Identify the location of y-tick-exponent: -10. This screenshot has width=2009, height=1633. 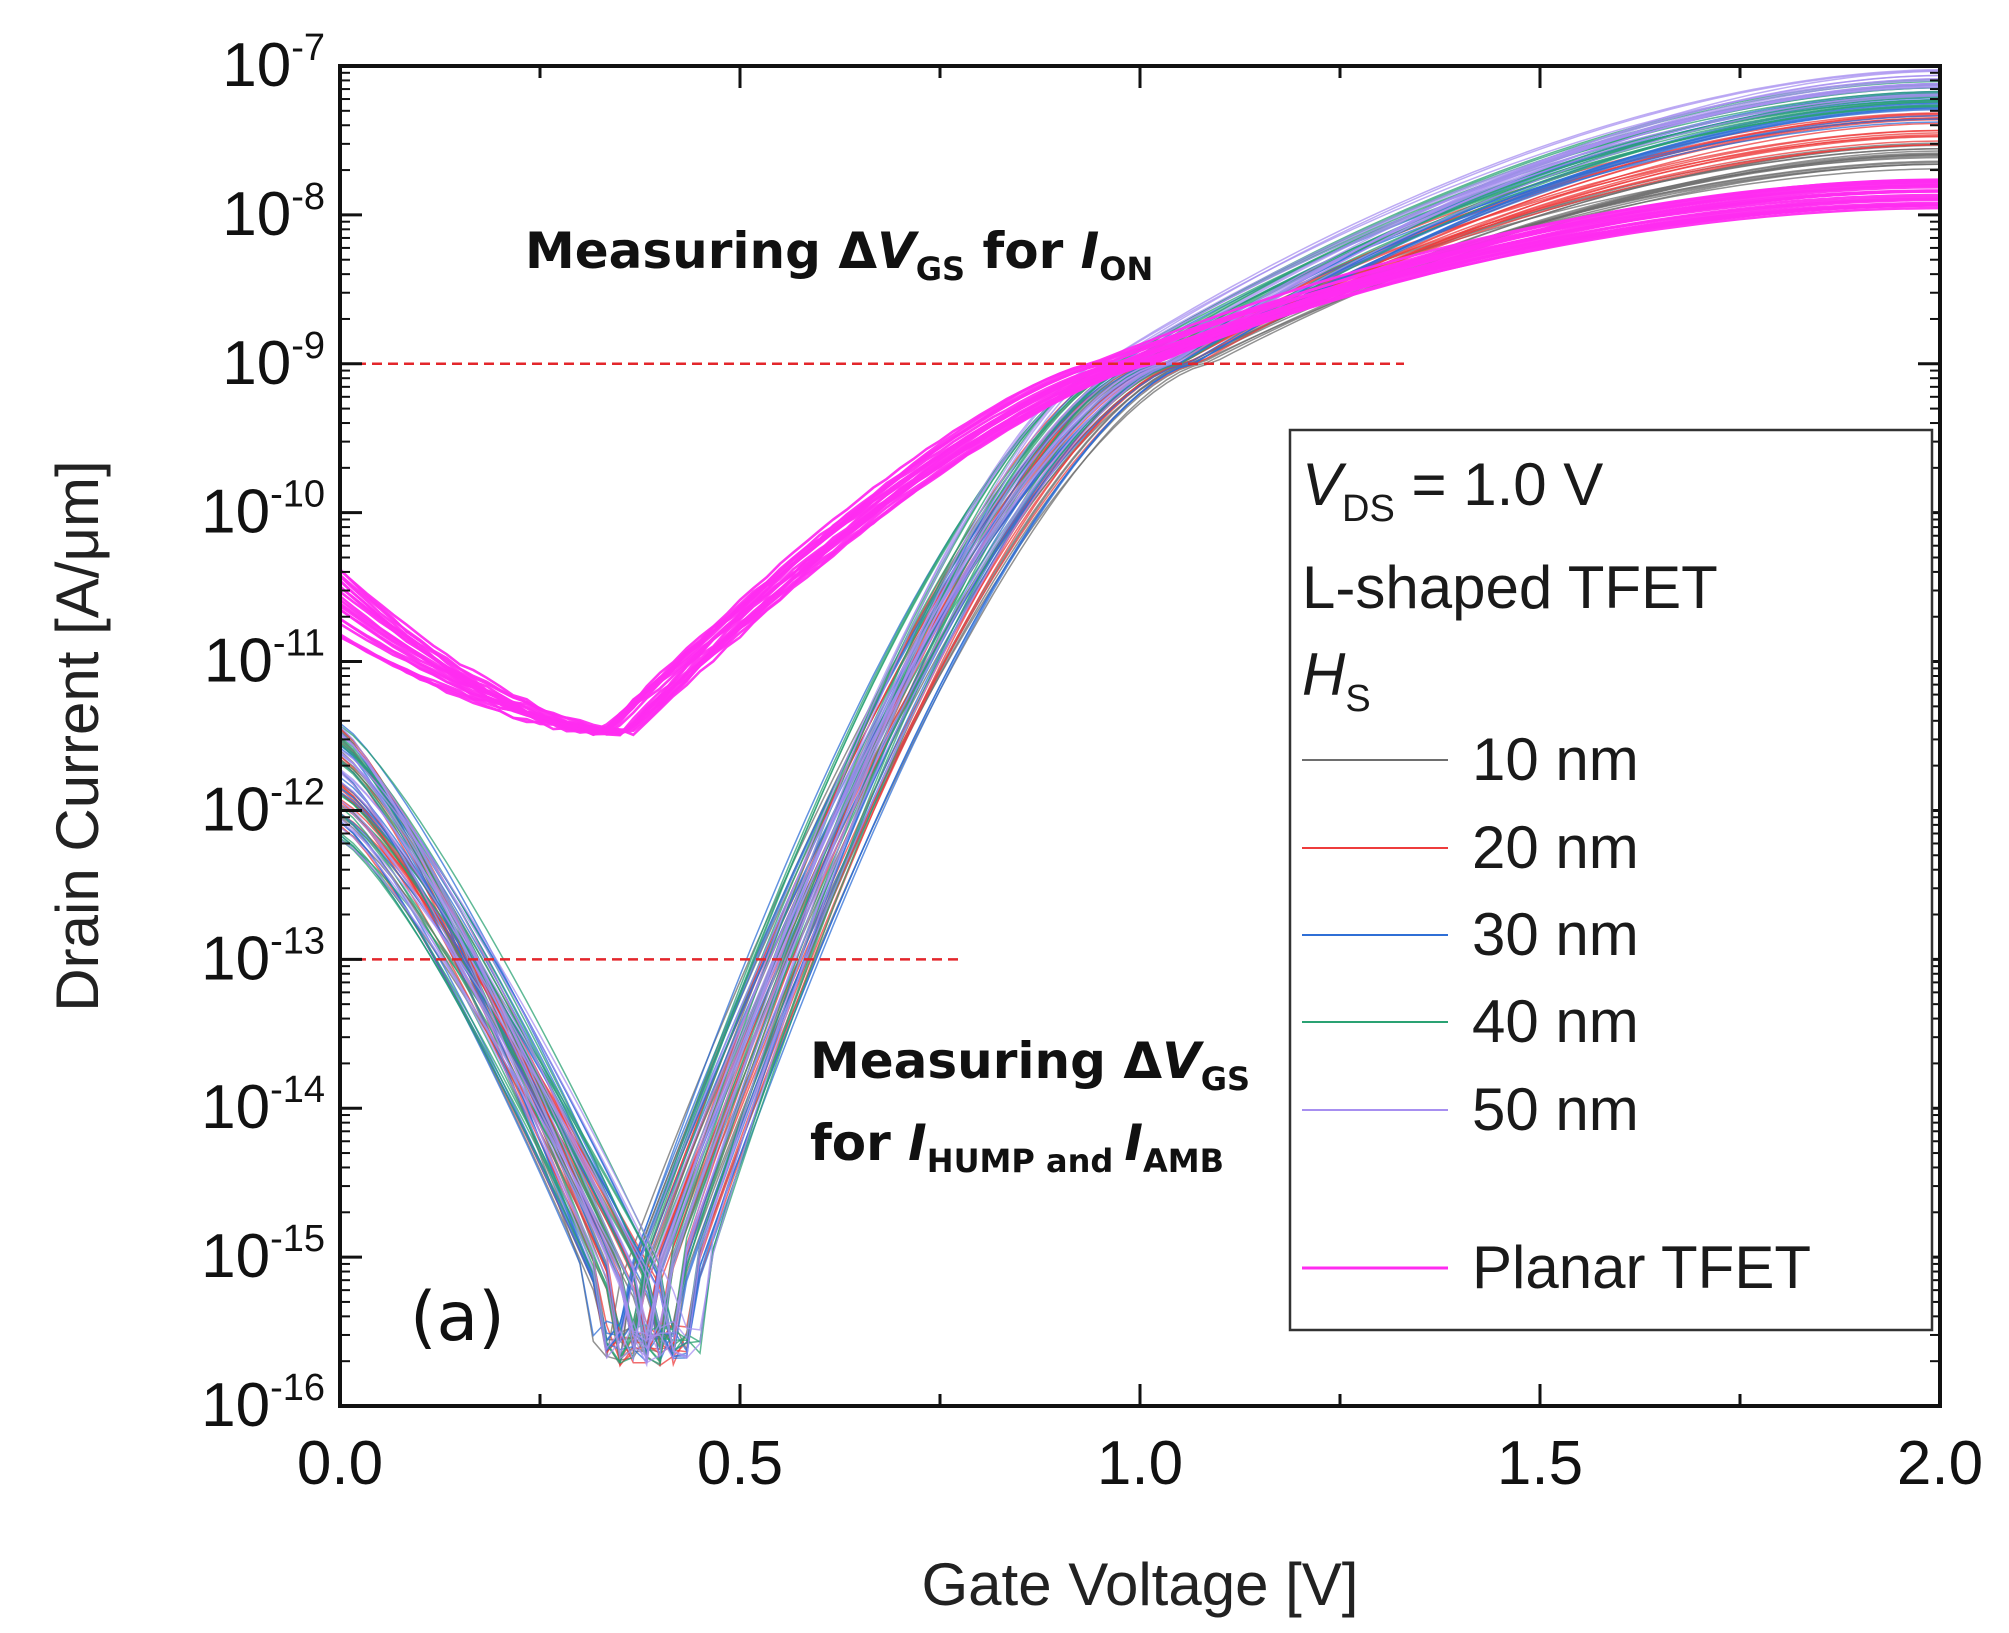
(297, 495).